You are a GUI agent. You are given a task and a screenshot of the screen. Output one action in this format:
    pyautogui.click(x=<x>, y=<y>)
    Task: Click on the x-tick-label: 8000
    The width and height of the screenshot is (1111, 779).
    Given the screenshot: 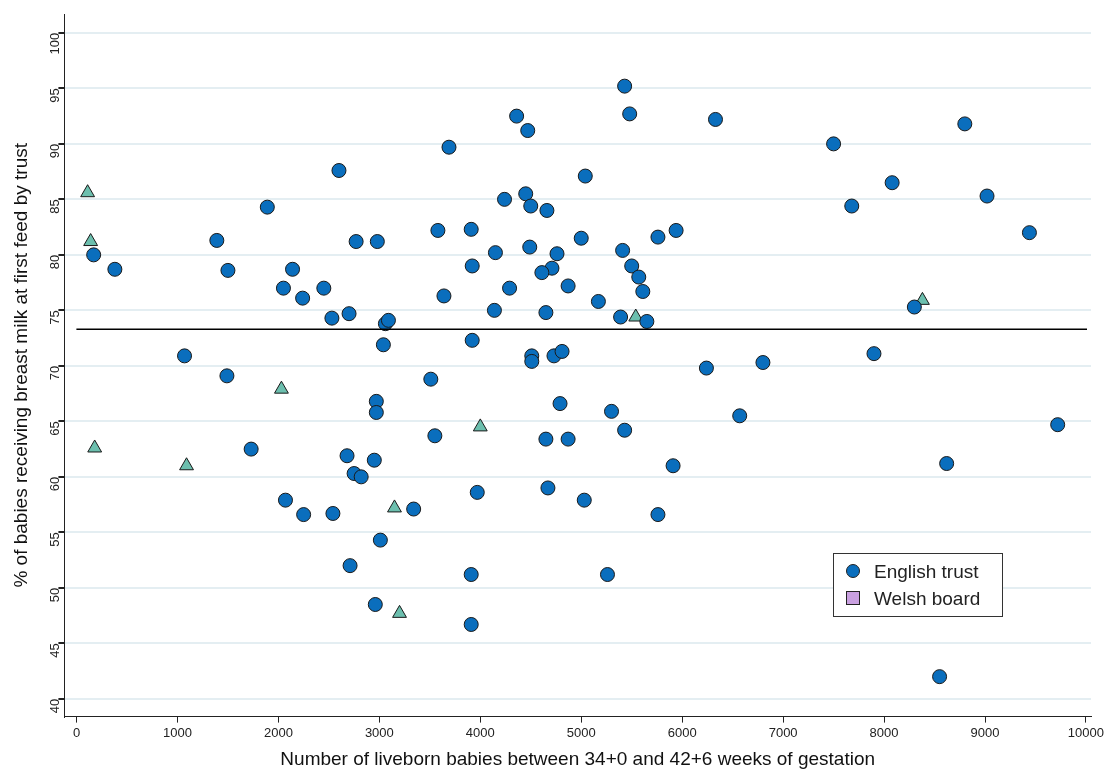 What is the action you would take?
    pyautogui.click(x=884, y=732)
    